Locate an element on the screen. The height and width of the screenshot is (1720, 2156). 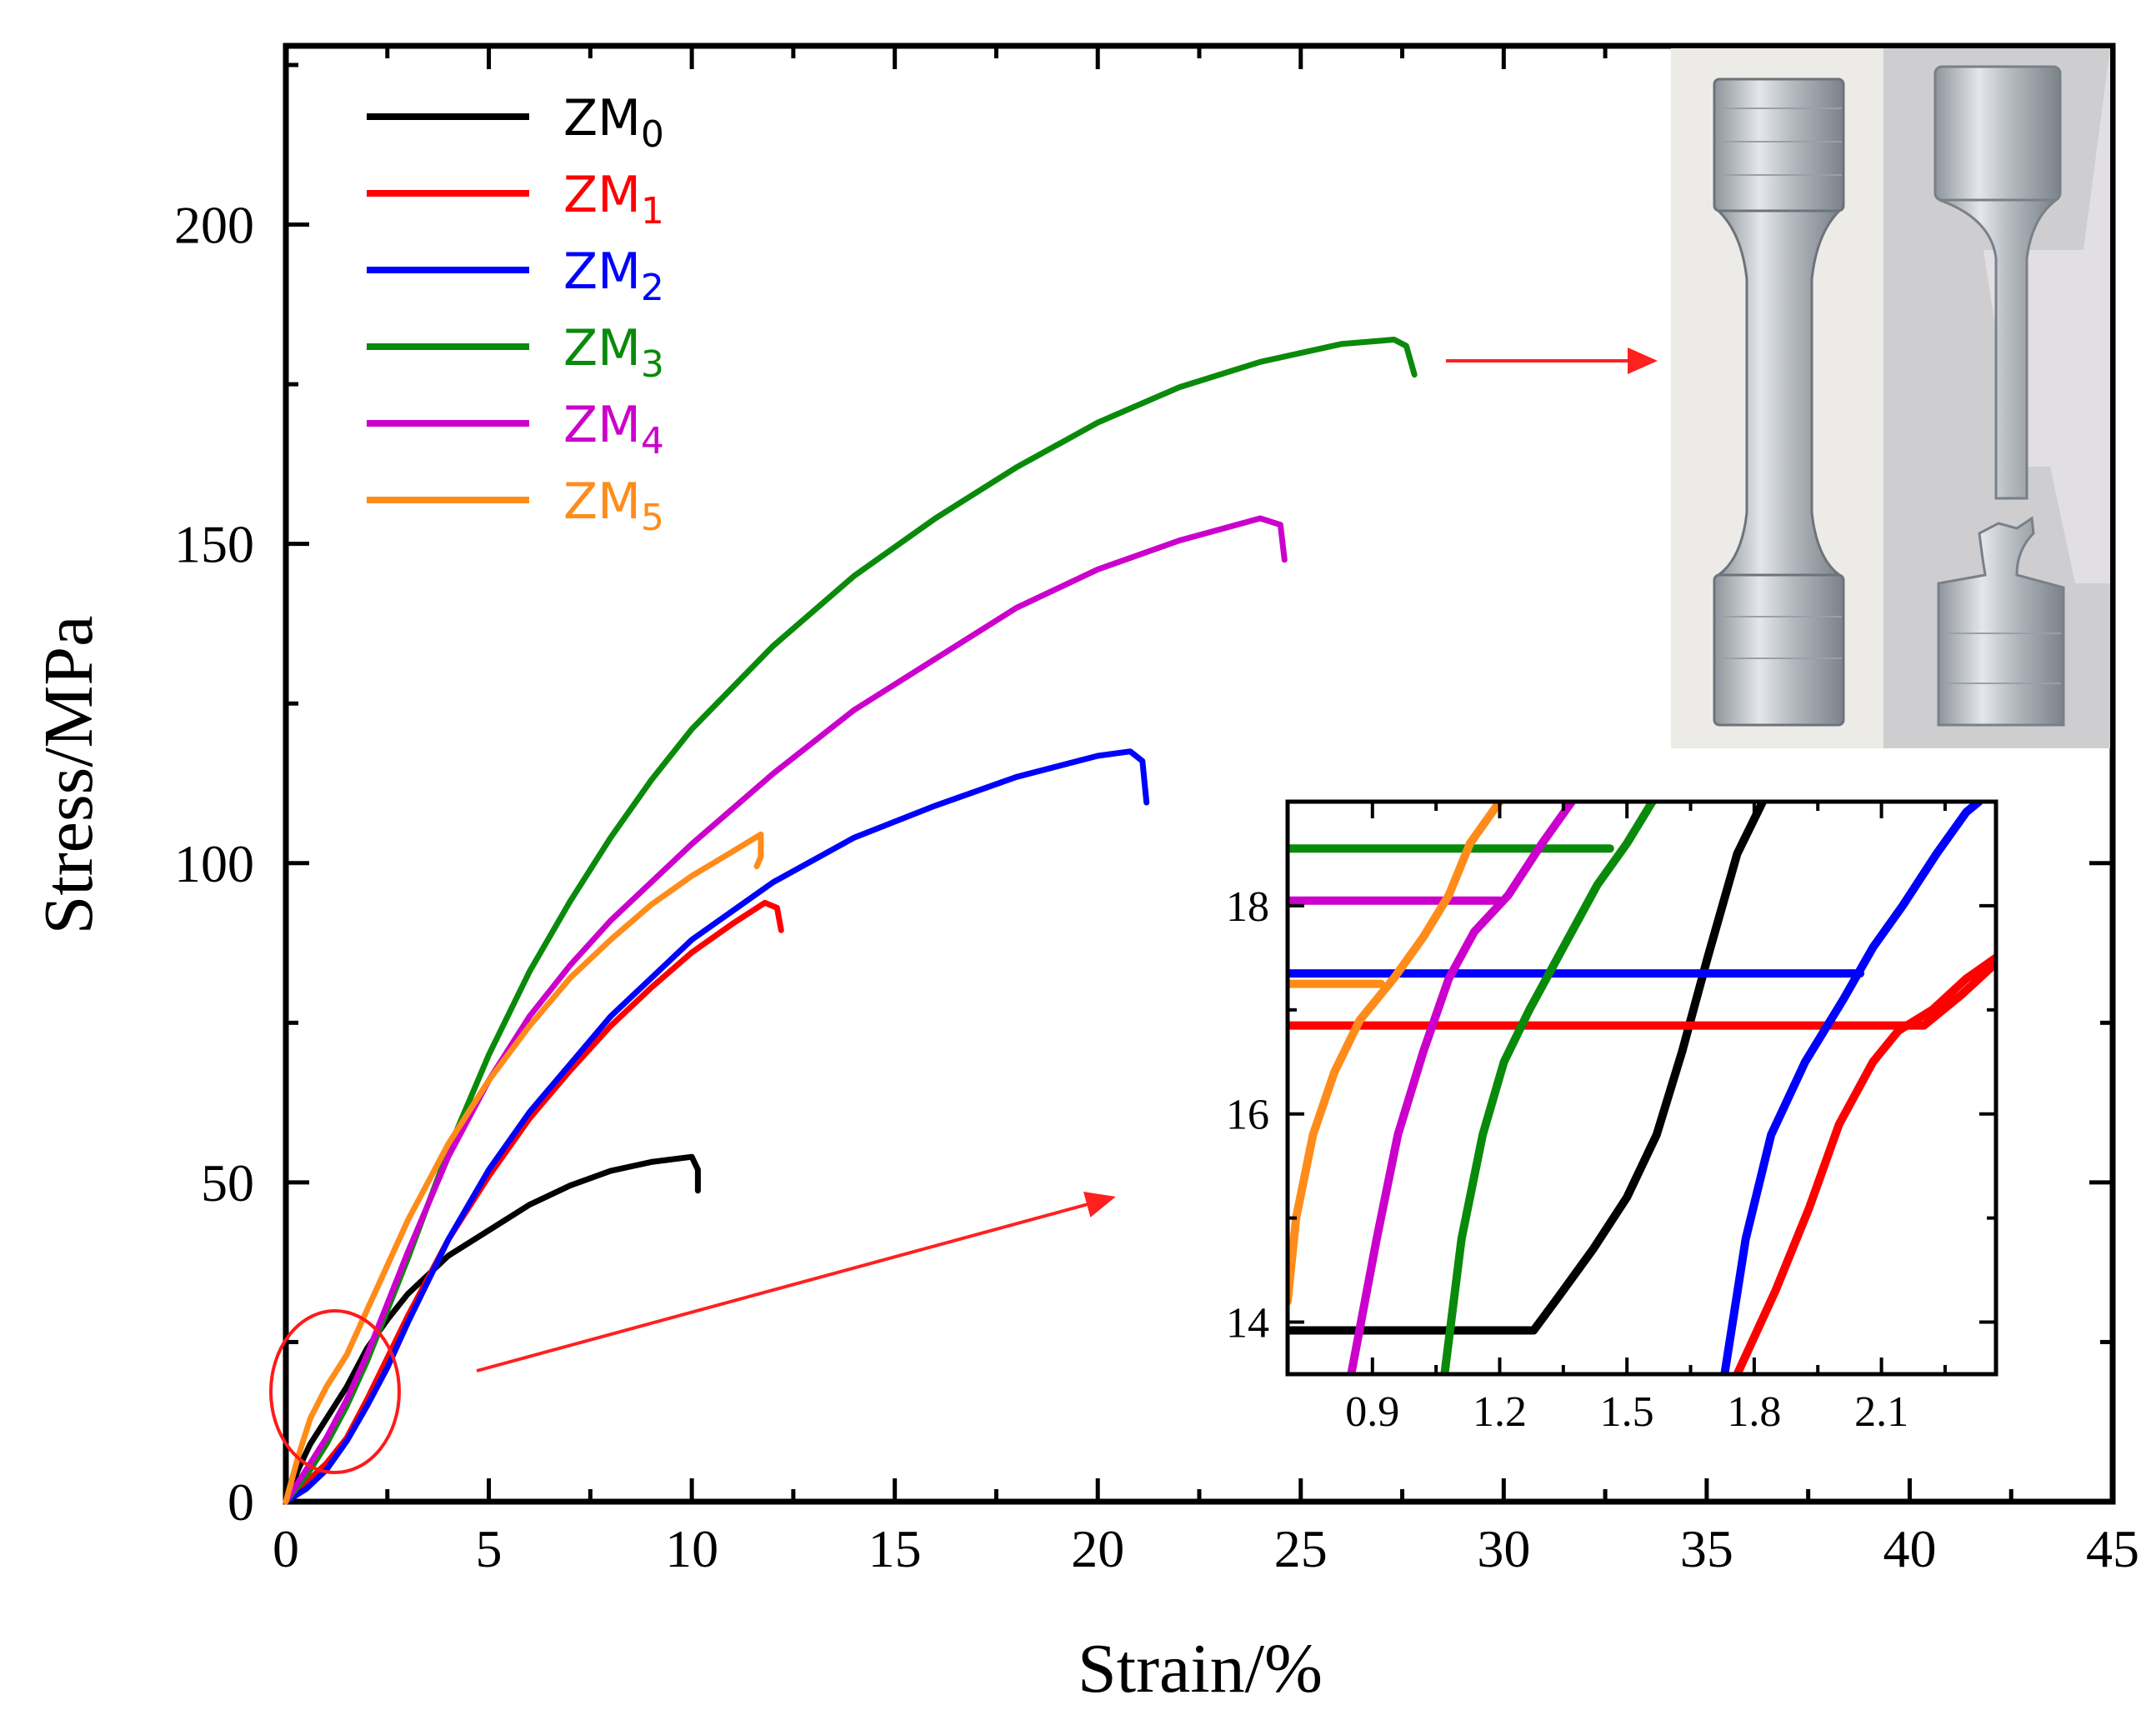
inset-x-tick-label: 0.9 is located at coordinates (1372, 1412).